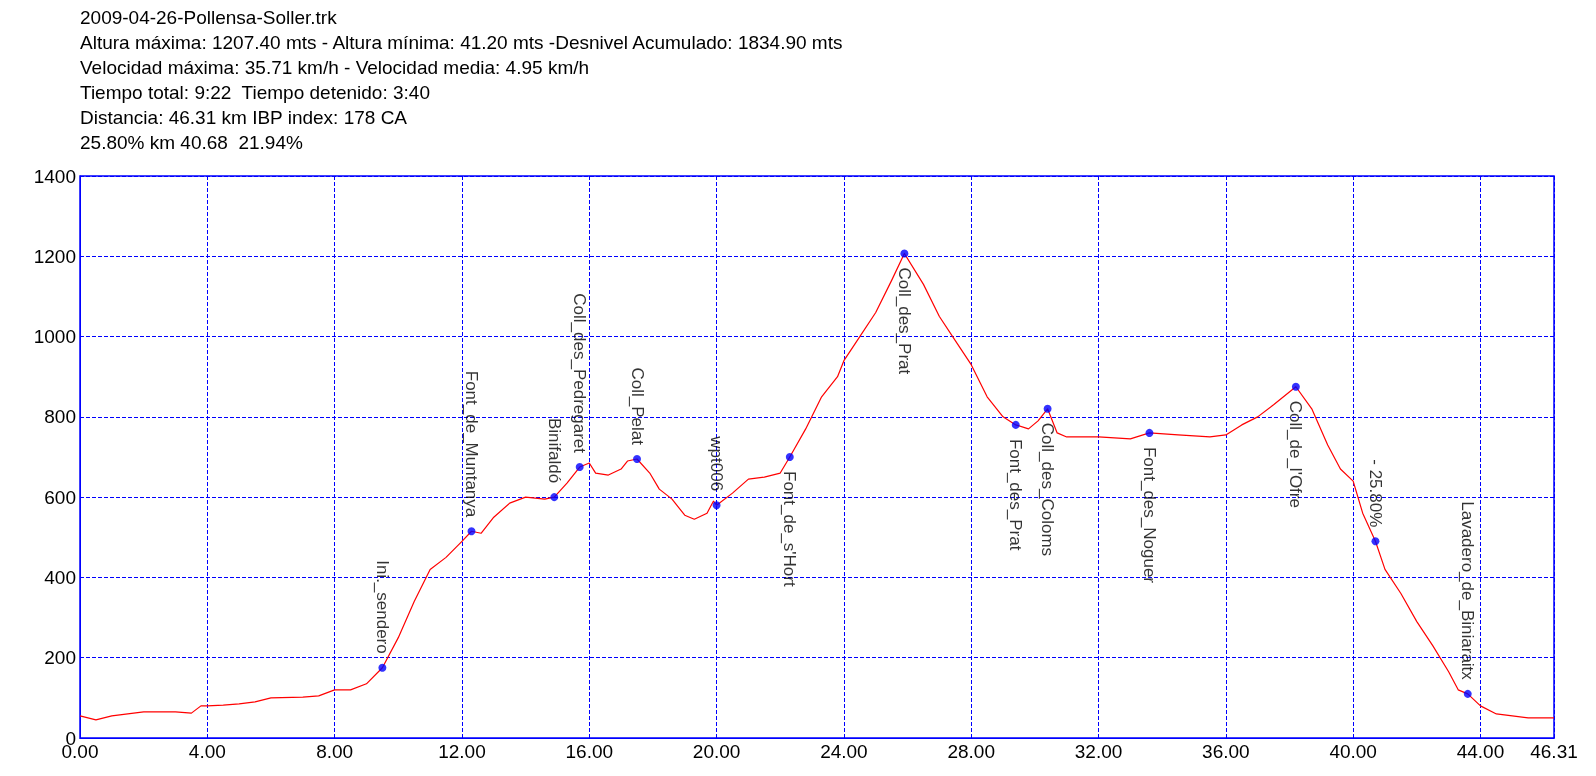  What do you see at coordinates (1016, 494) in the screenshot?
I see `annotation: Font_des_Prat` at bounding box center [1016, 494].